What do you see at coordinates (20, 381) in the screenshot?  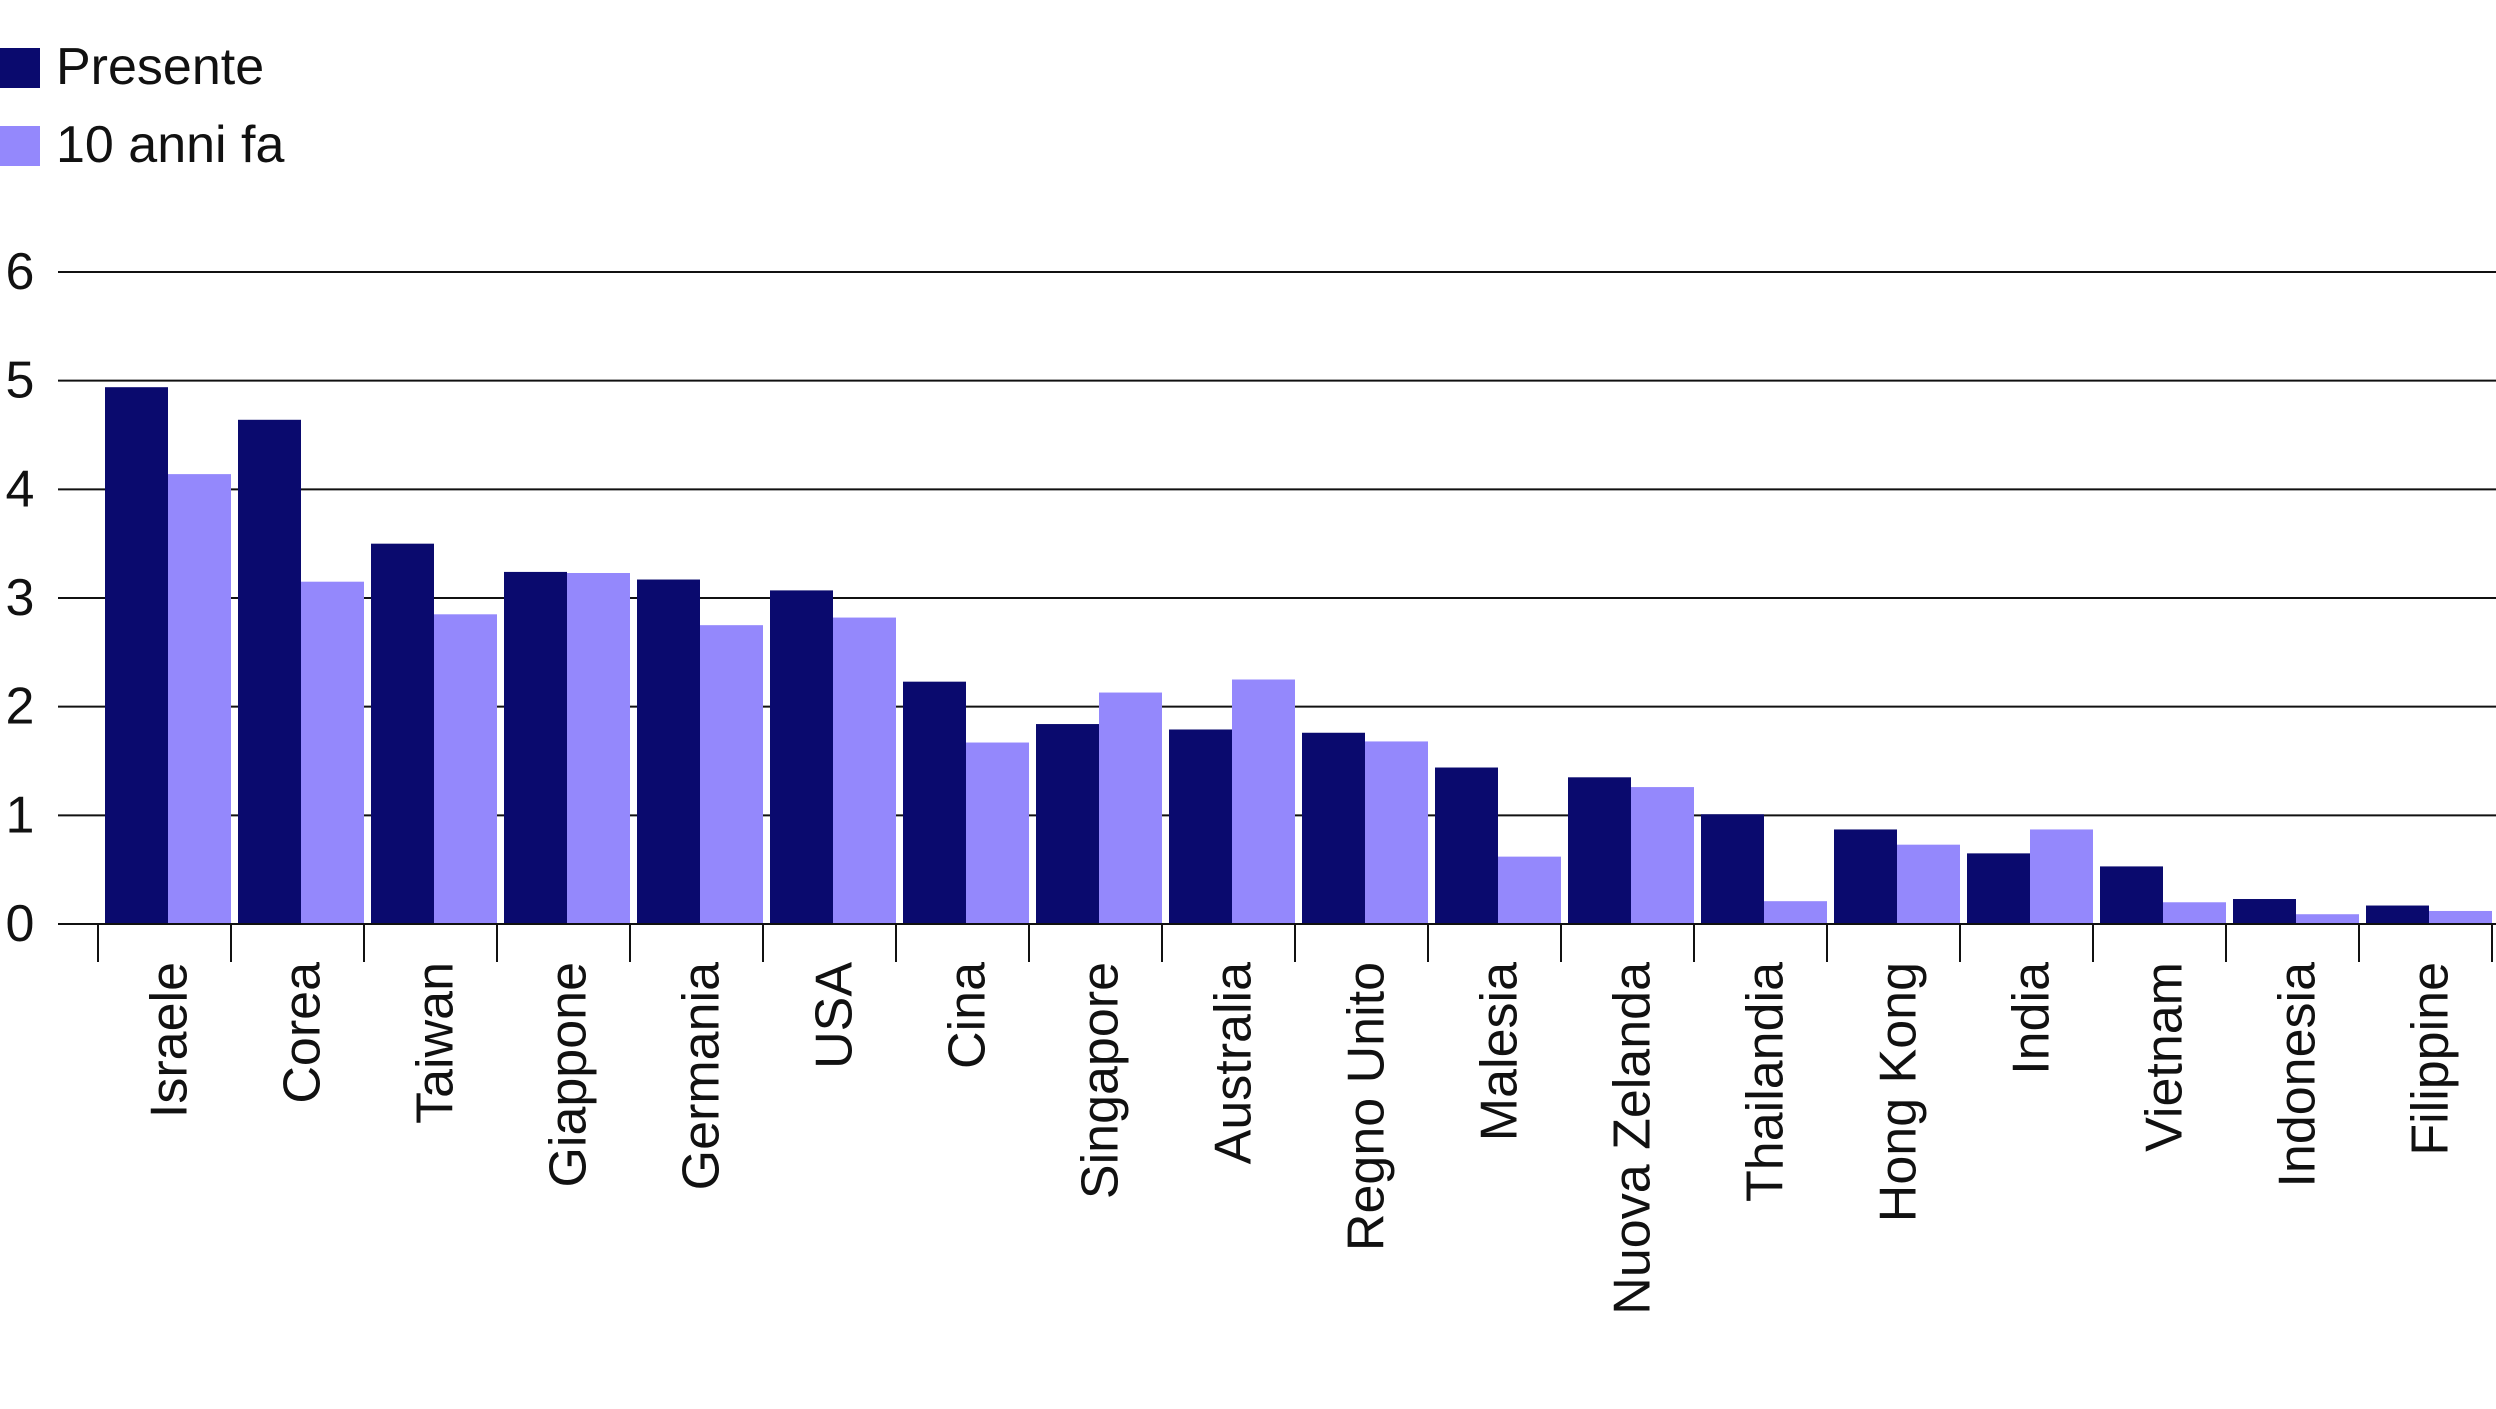 I see `y-tick-label-5: 5` at bounding box center [20, 381].